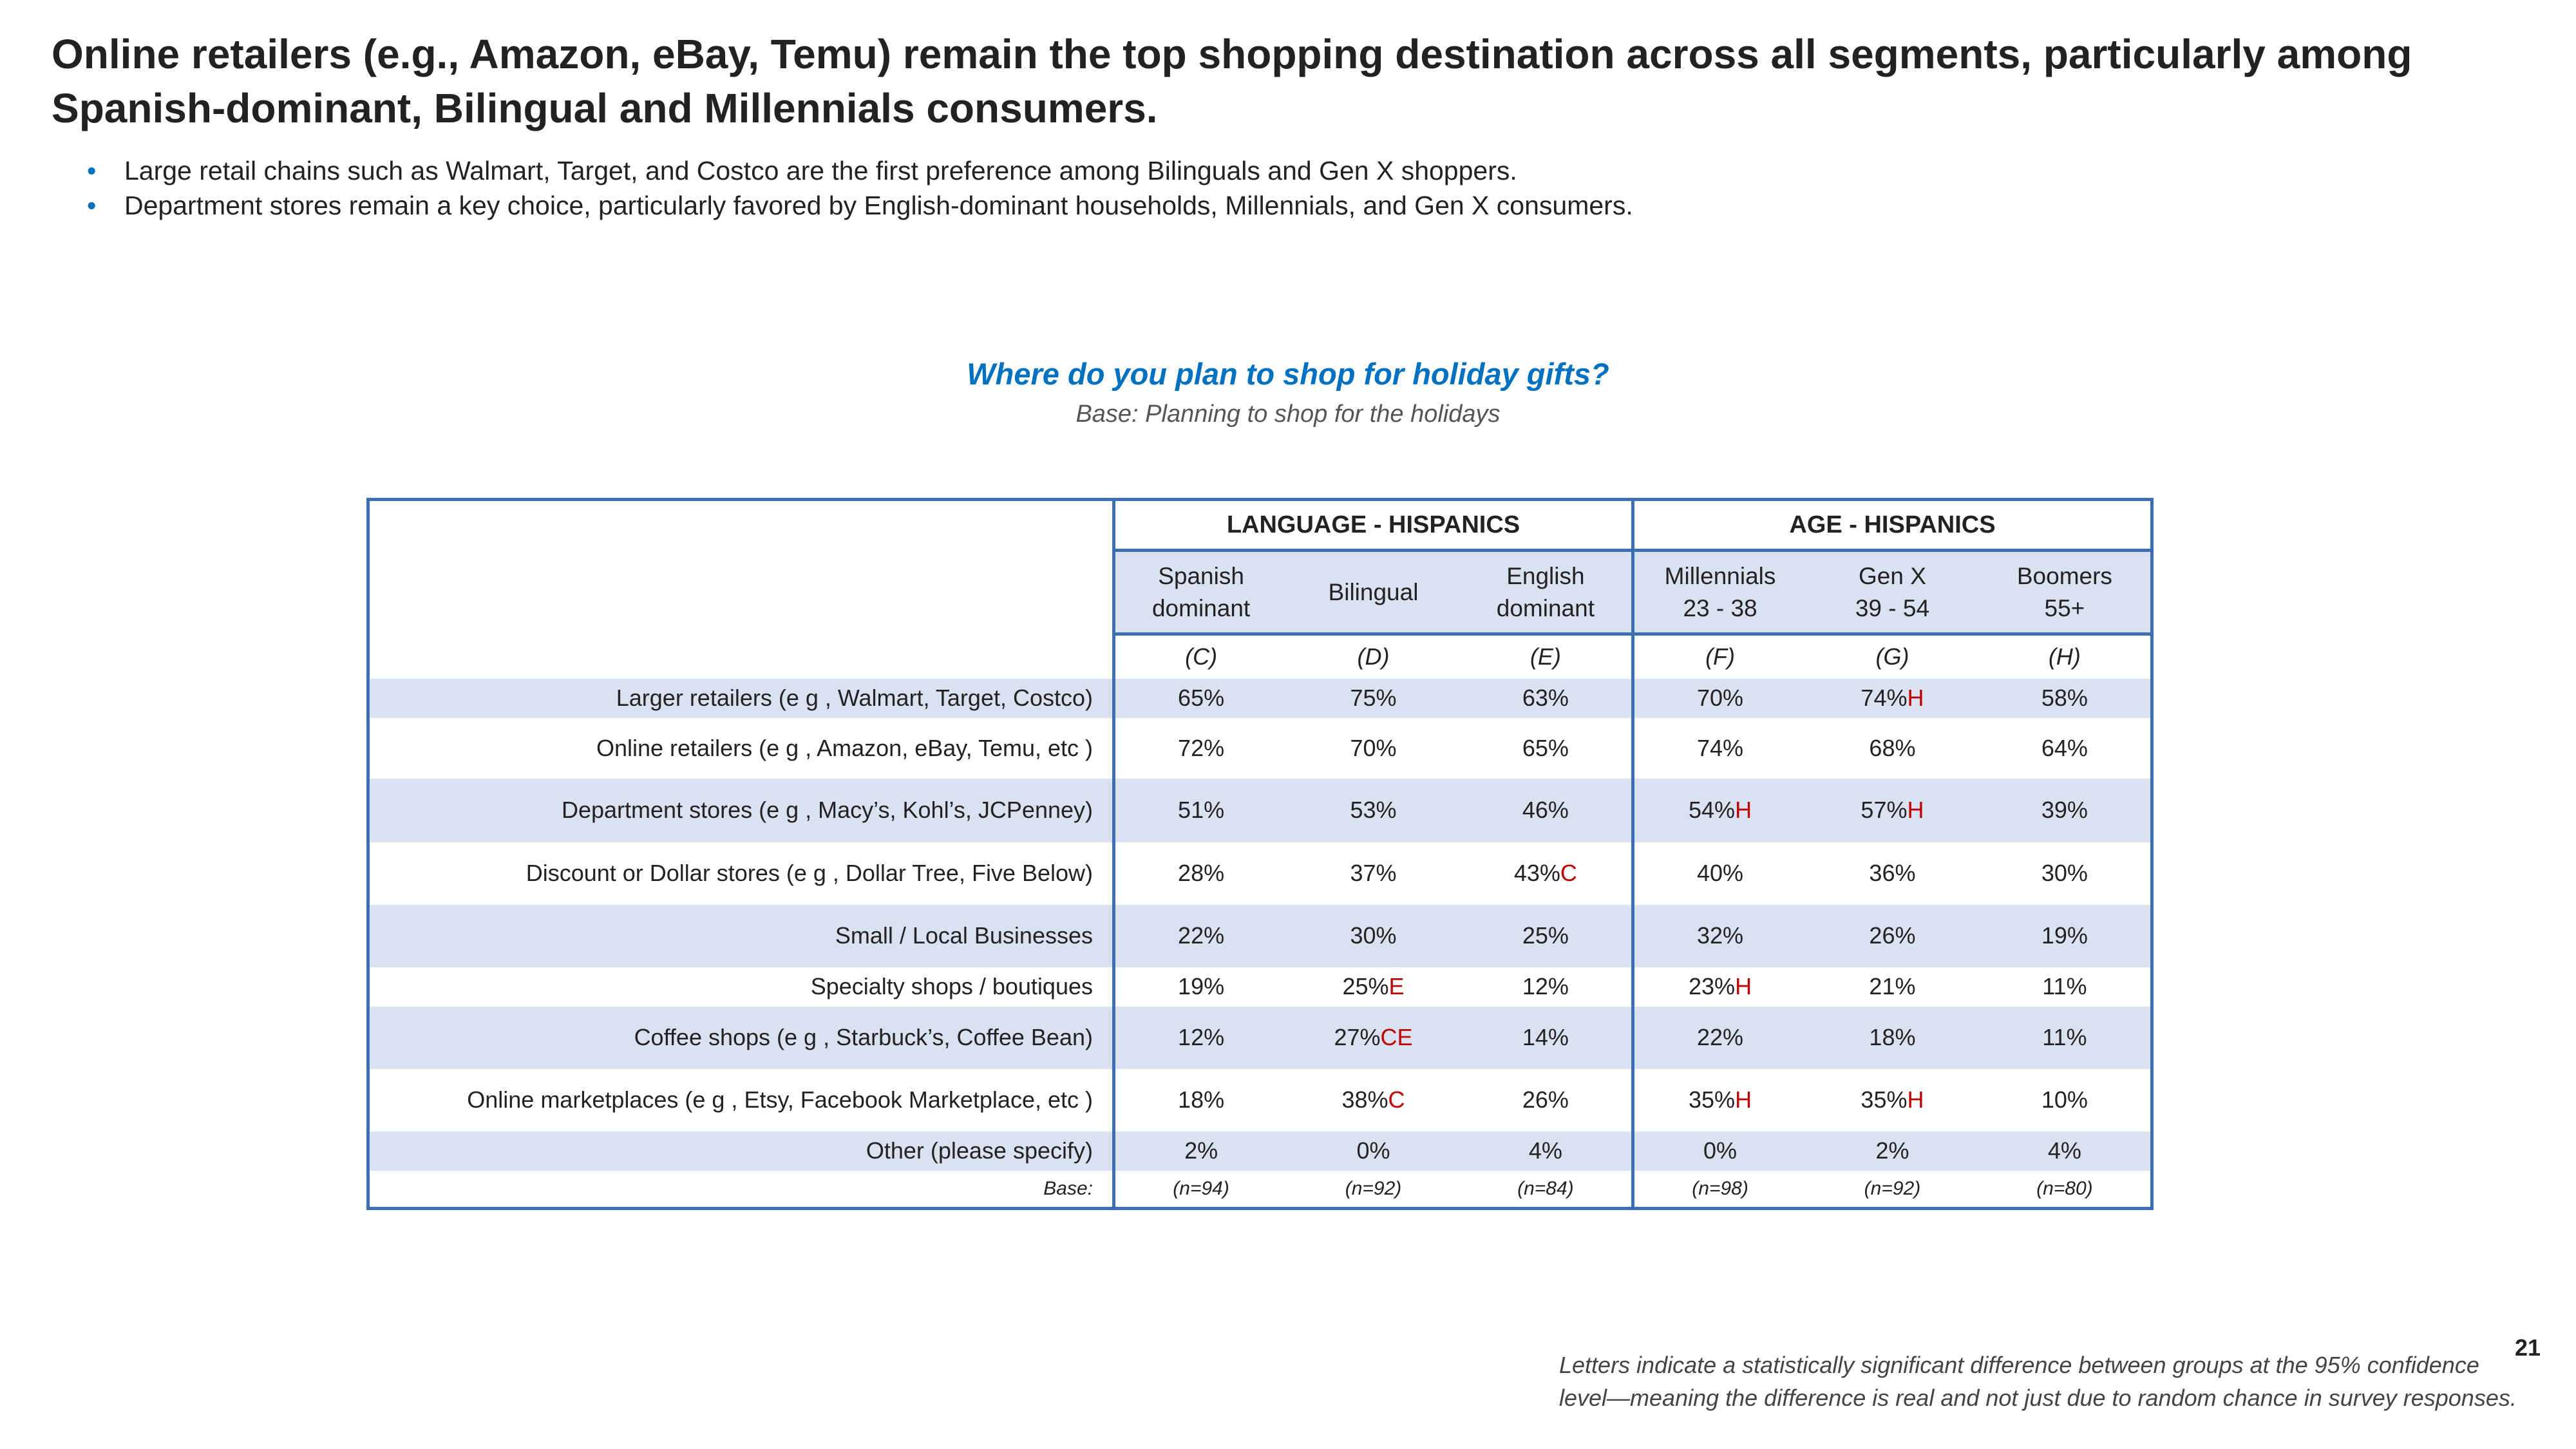  Describe the element at coordinates (2064, 1188) in the screenshot. I see `base-count: (n=80)` at that location.